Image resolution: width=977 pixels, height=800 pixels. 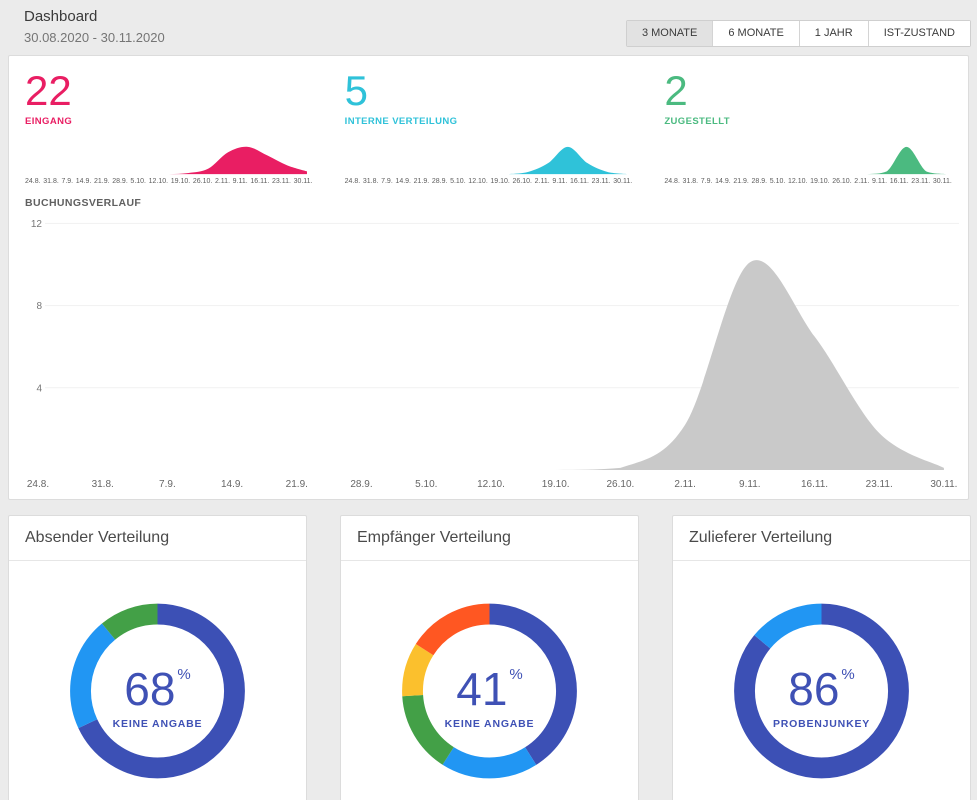 What do you see at coordinates (676, 90) in the screenshot?
I see `kpi-value: 2` at bounding box center [676, 90].